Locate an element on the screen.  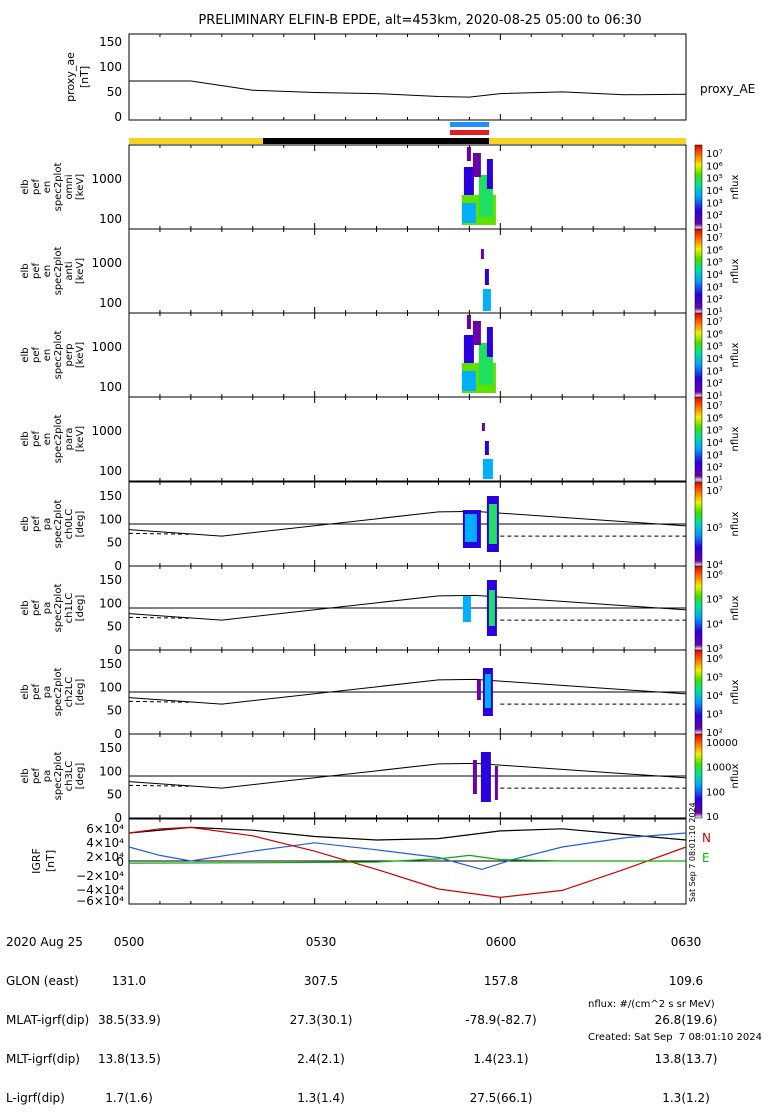
igrf-ytick: −2×10⁴ is located at coordinates (100, 876).